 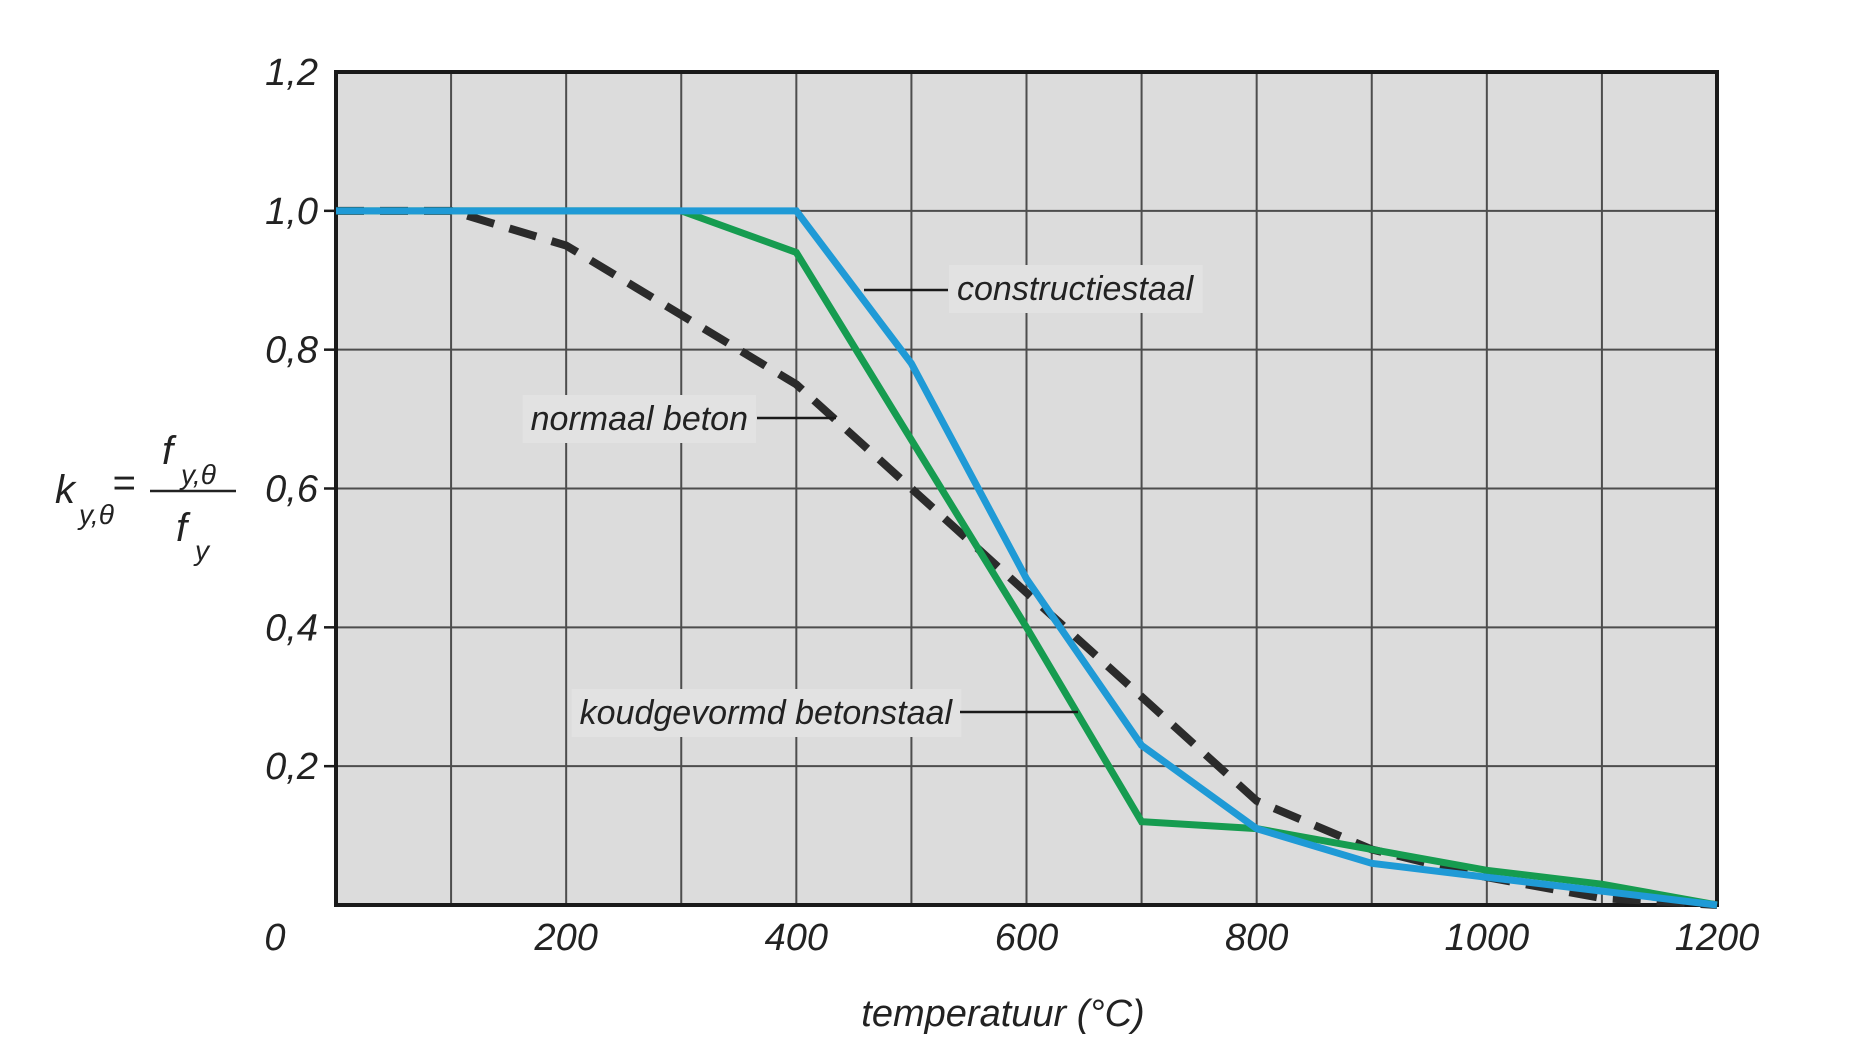 I want to click on y-tick-label-0-6: 0,6, so click(x=292, y=490).